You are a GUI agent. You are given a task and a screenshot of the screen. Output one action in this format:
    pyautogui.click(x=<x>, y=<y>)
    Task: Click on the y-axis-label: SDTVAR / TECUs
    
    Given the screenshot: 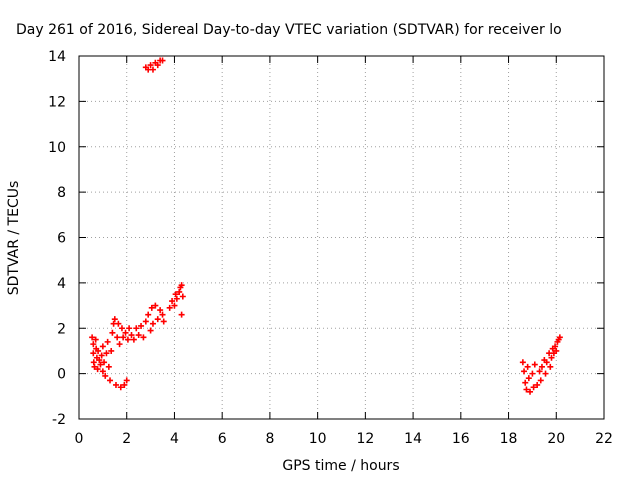 What is the action you would take?
    pyautogui.click(x=14, y=238)
    